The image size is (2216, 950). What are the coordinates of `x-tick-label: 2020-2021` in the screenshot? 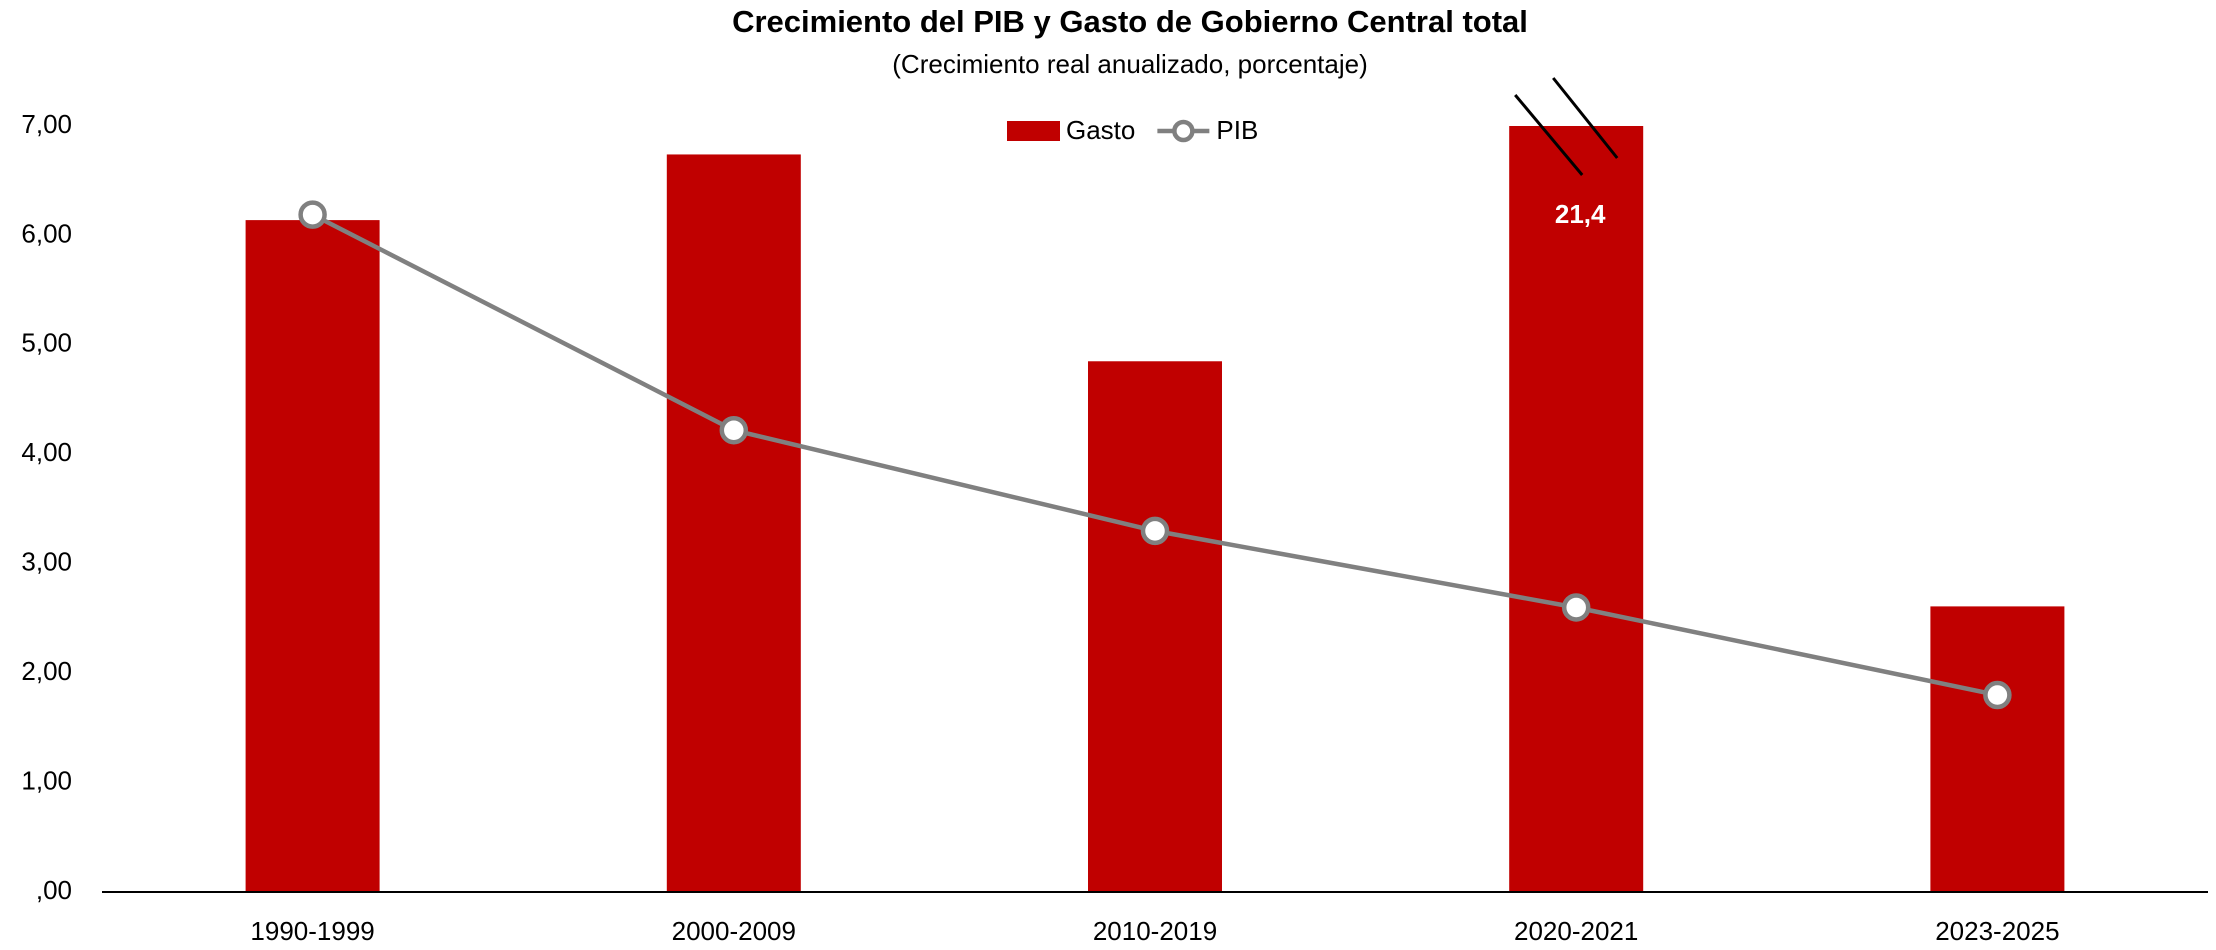 It's located at (1576, 931).